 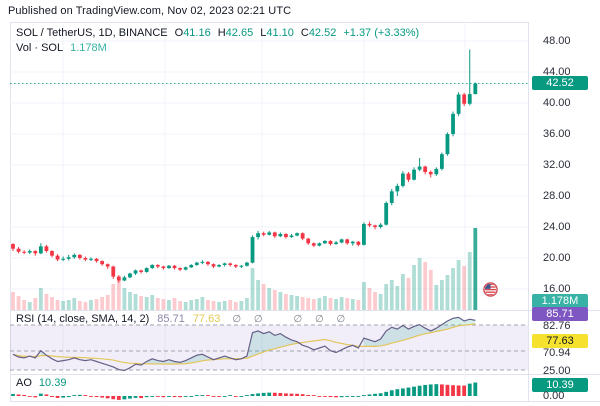 I want to click on empty-set-icons-right: ∅ ∅ ∅, so click(x=322, y=319).